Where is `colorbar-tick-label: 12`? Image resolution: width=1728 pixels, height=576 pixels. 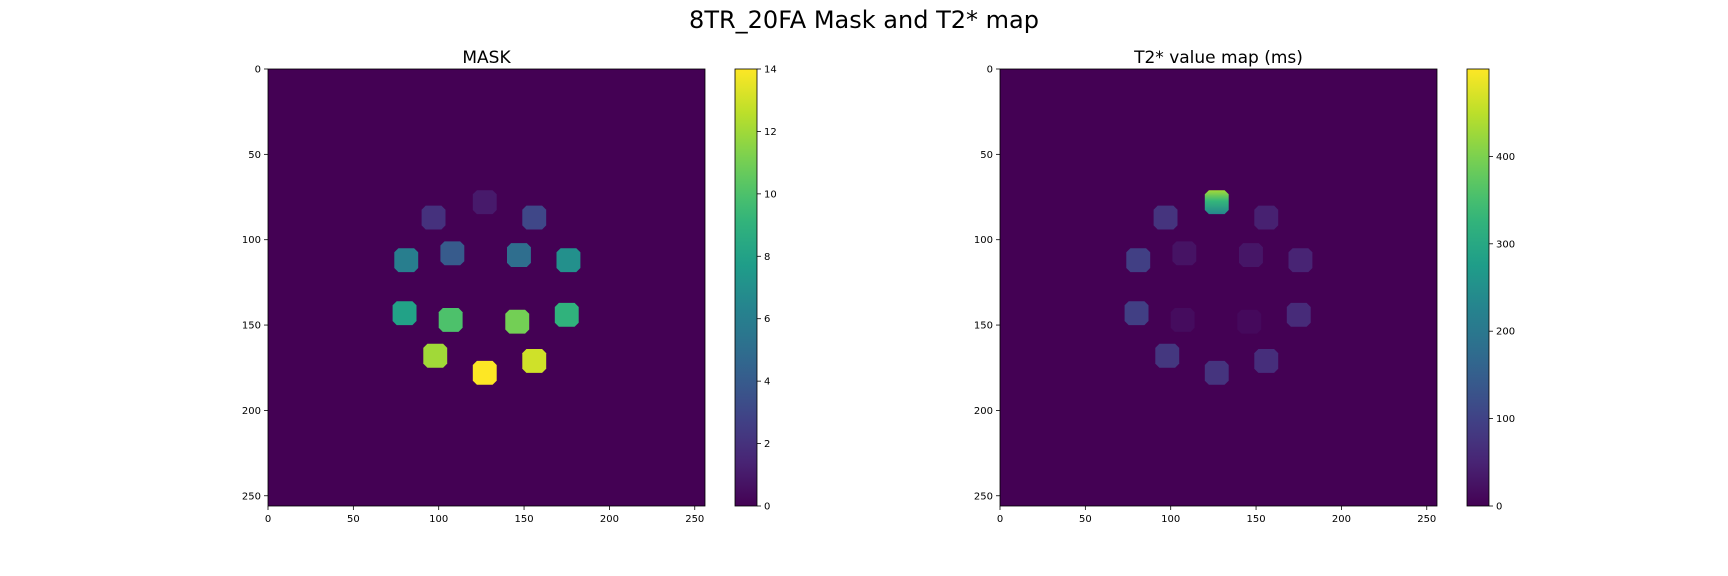 colorbar-tick-label: 12 is located at coordinates (770, 132).